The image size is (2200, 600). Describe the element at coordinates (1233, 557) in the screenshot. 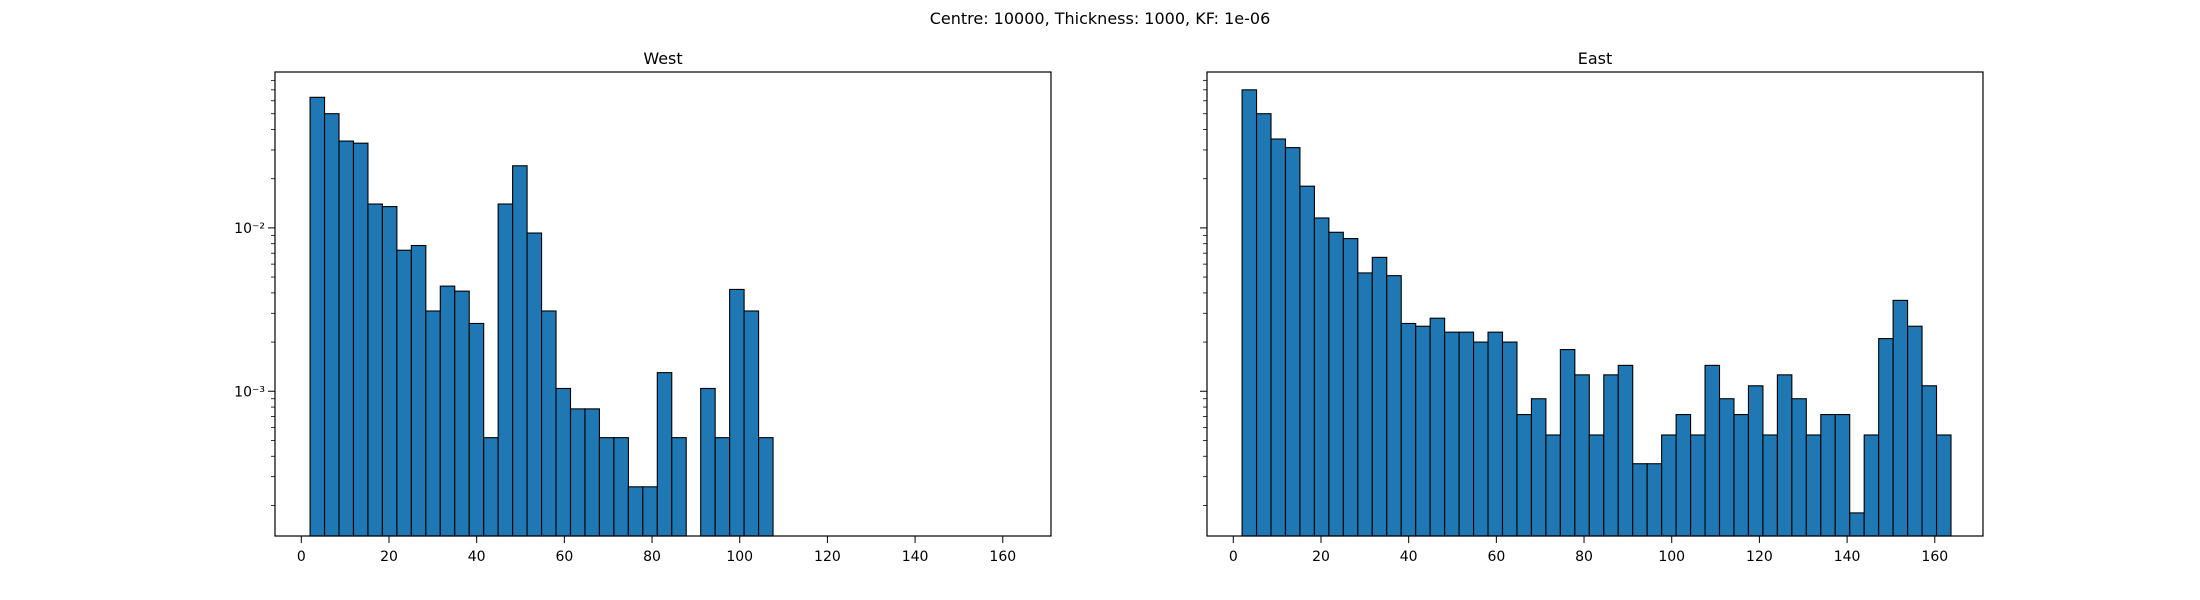

I see `east-x-tick-label-0: 0` at that location.